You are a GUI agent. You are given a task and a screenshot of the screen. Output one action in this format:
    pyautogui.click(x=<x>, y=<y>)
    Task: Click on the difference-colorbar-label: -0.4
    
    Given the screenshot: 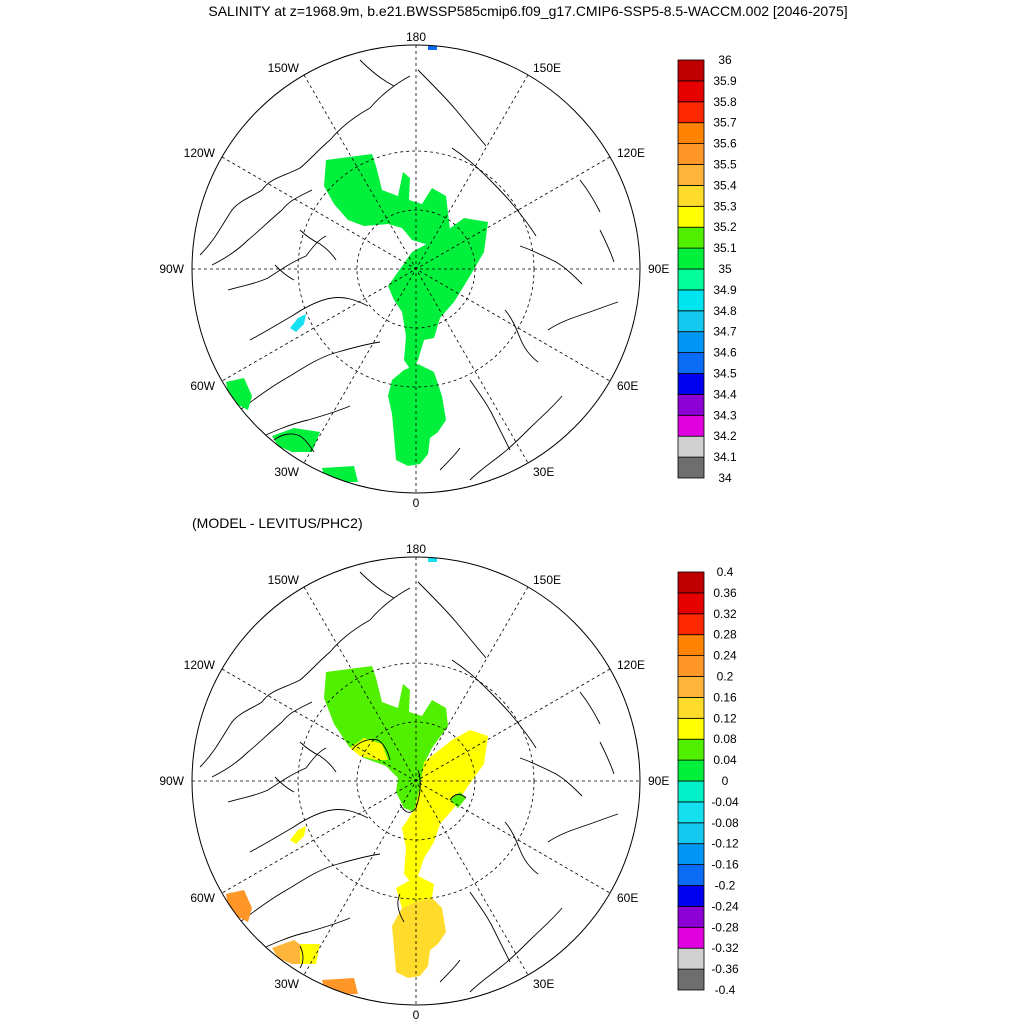 What is the action you would take?
    pyautogui.click(x=725, y=990)
    